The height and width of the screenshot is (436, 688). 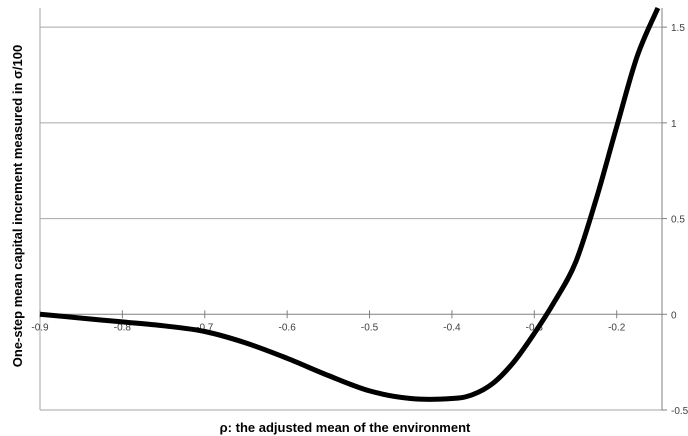 What do you see at coordinates (674, 124) in the screenshot?
I see `y-tick-label: 1` at bounding box center [674, 124].